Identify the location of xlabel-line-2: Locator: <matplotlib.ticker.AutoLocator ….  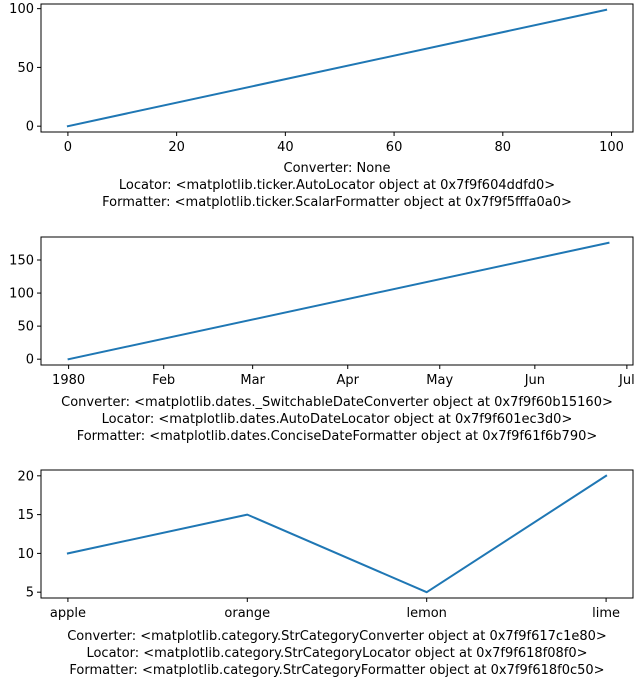
(337, 185).